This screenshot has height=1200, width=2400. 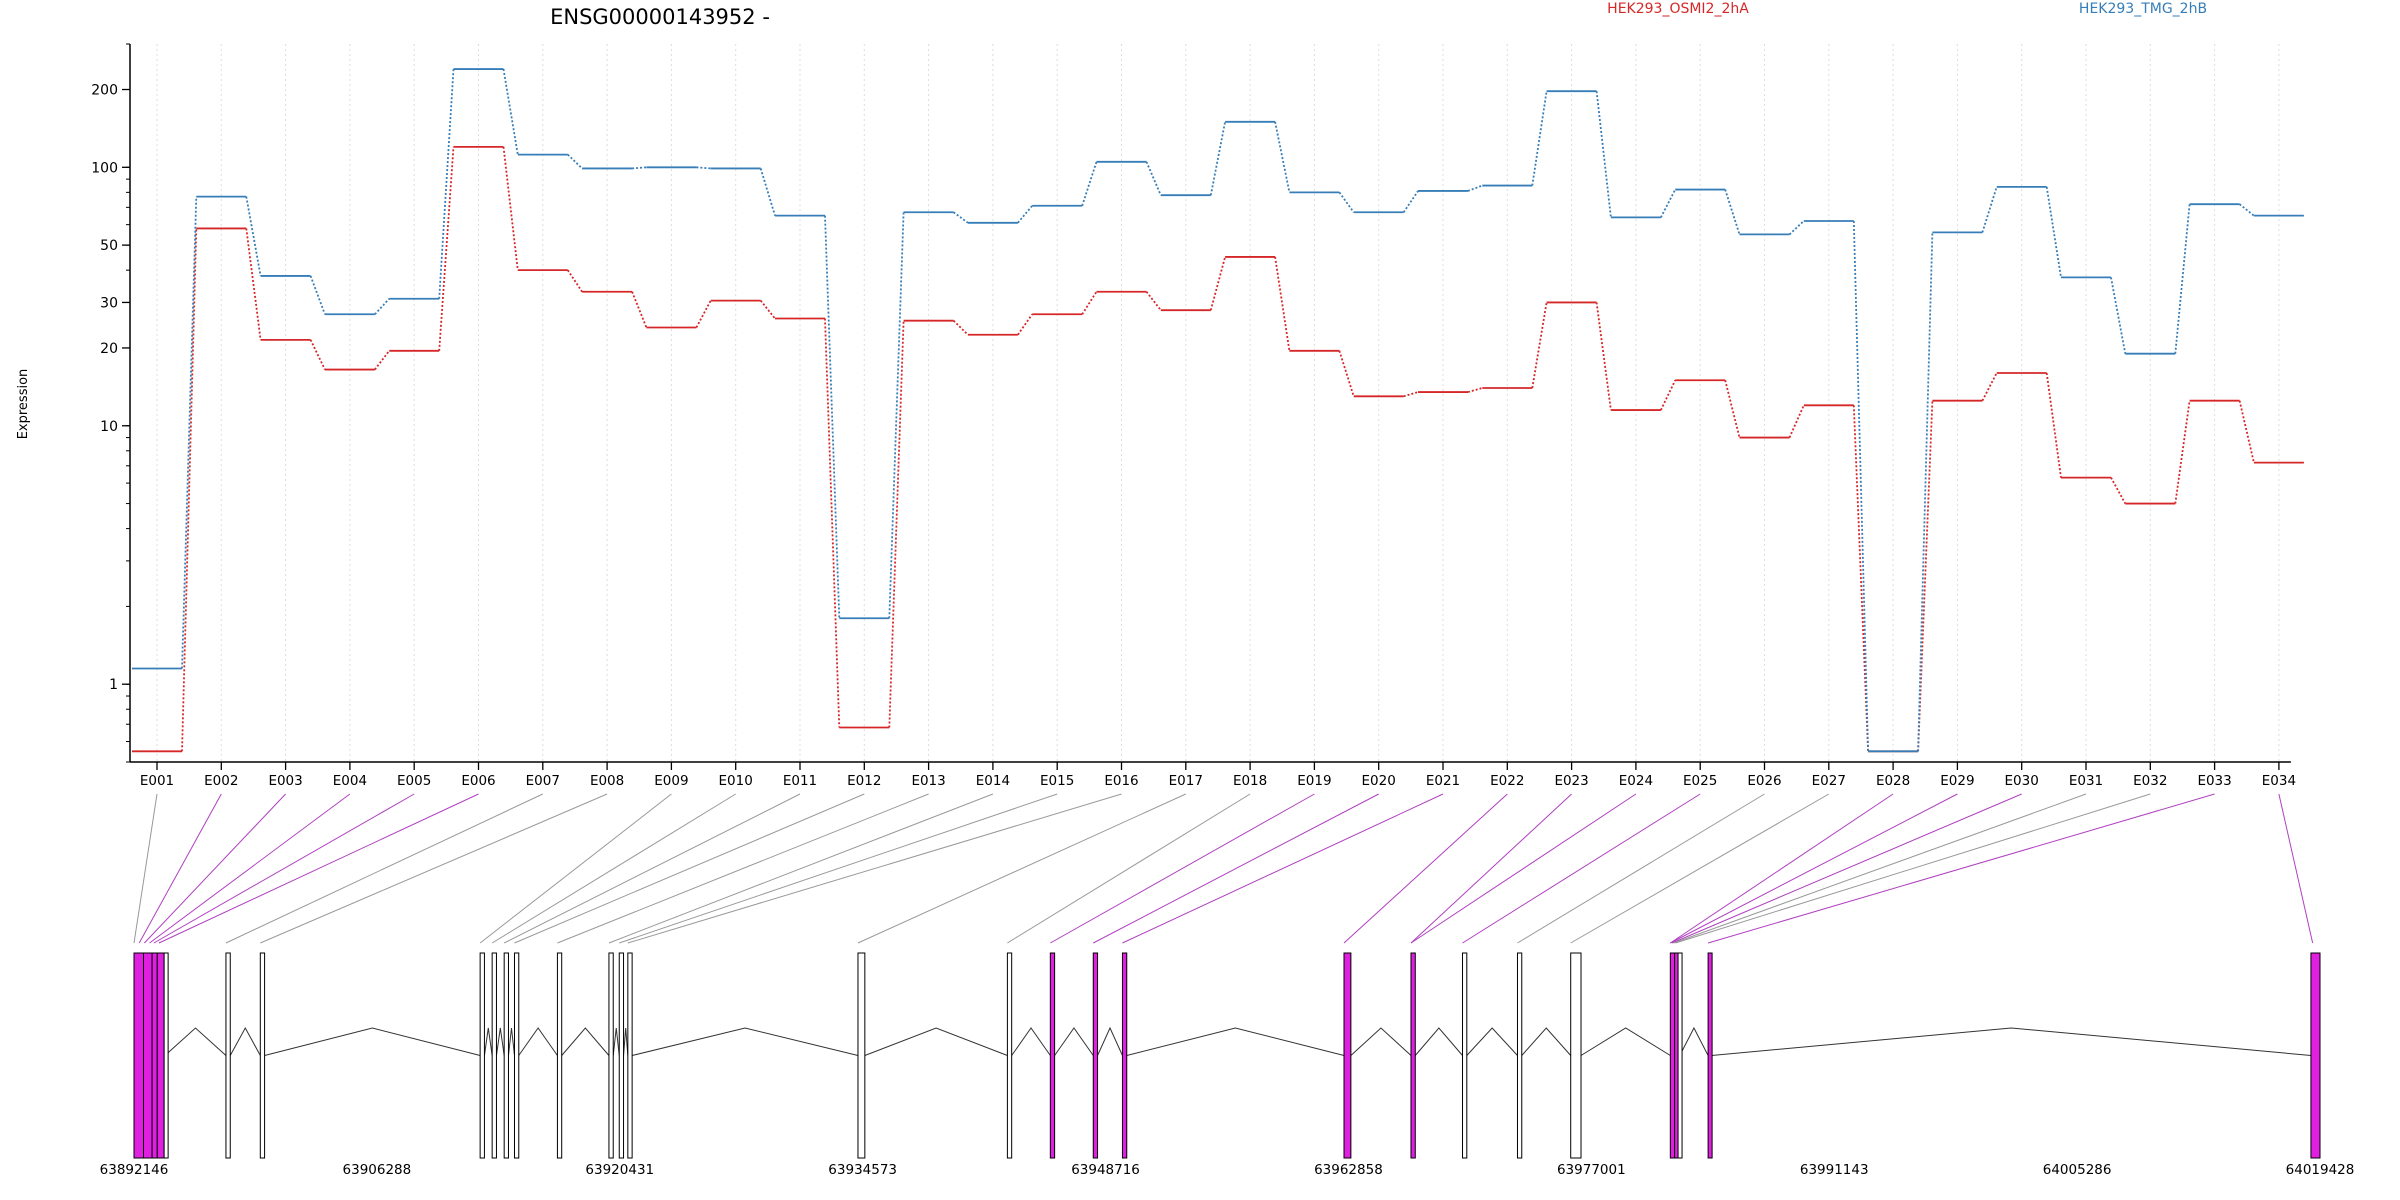 I want to click on position-label: 64005286, so click(x=2077, y=1170).